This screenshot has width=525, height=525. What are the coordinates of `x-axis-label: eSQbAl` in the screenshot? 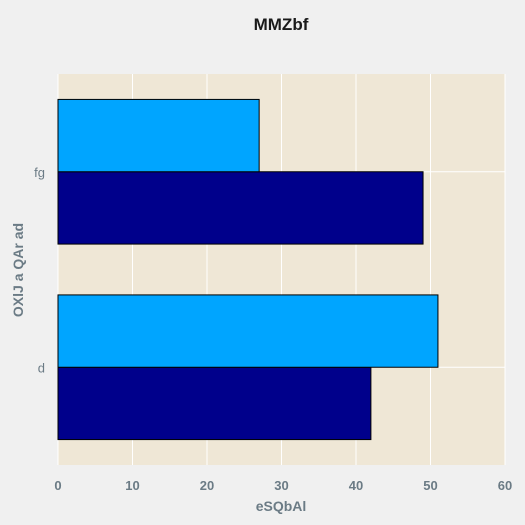 It's located at (281, 506).